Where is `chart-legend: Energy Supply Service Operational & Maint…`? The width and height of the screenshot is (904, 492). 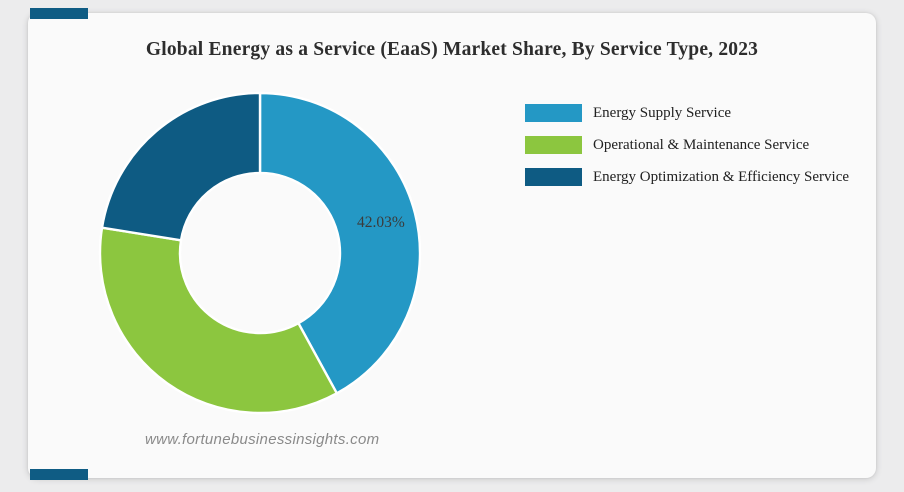 chart-legend: Energy Supply Service Operational & Maint… is located at coordinates (687, 152).